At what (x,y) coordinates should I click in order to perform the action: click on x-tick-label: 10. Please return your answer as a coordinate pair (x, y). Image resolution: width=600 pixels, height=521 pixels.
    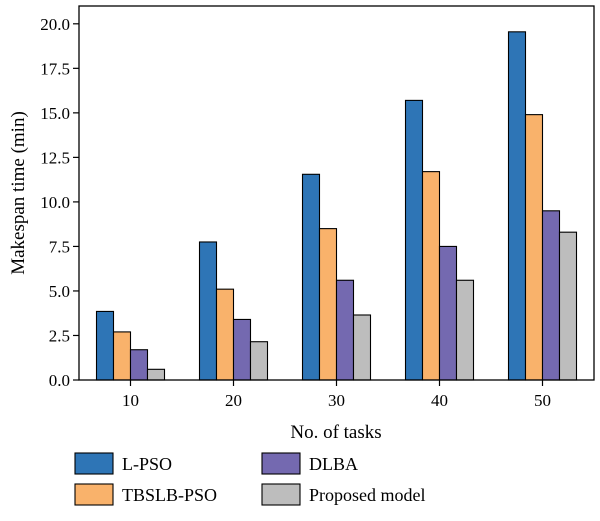
    Looking at the image, I should click on (130, 400).